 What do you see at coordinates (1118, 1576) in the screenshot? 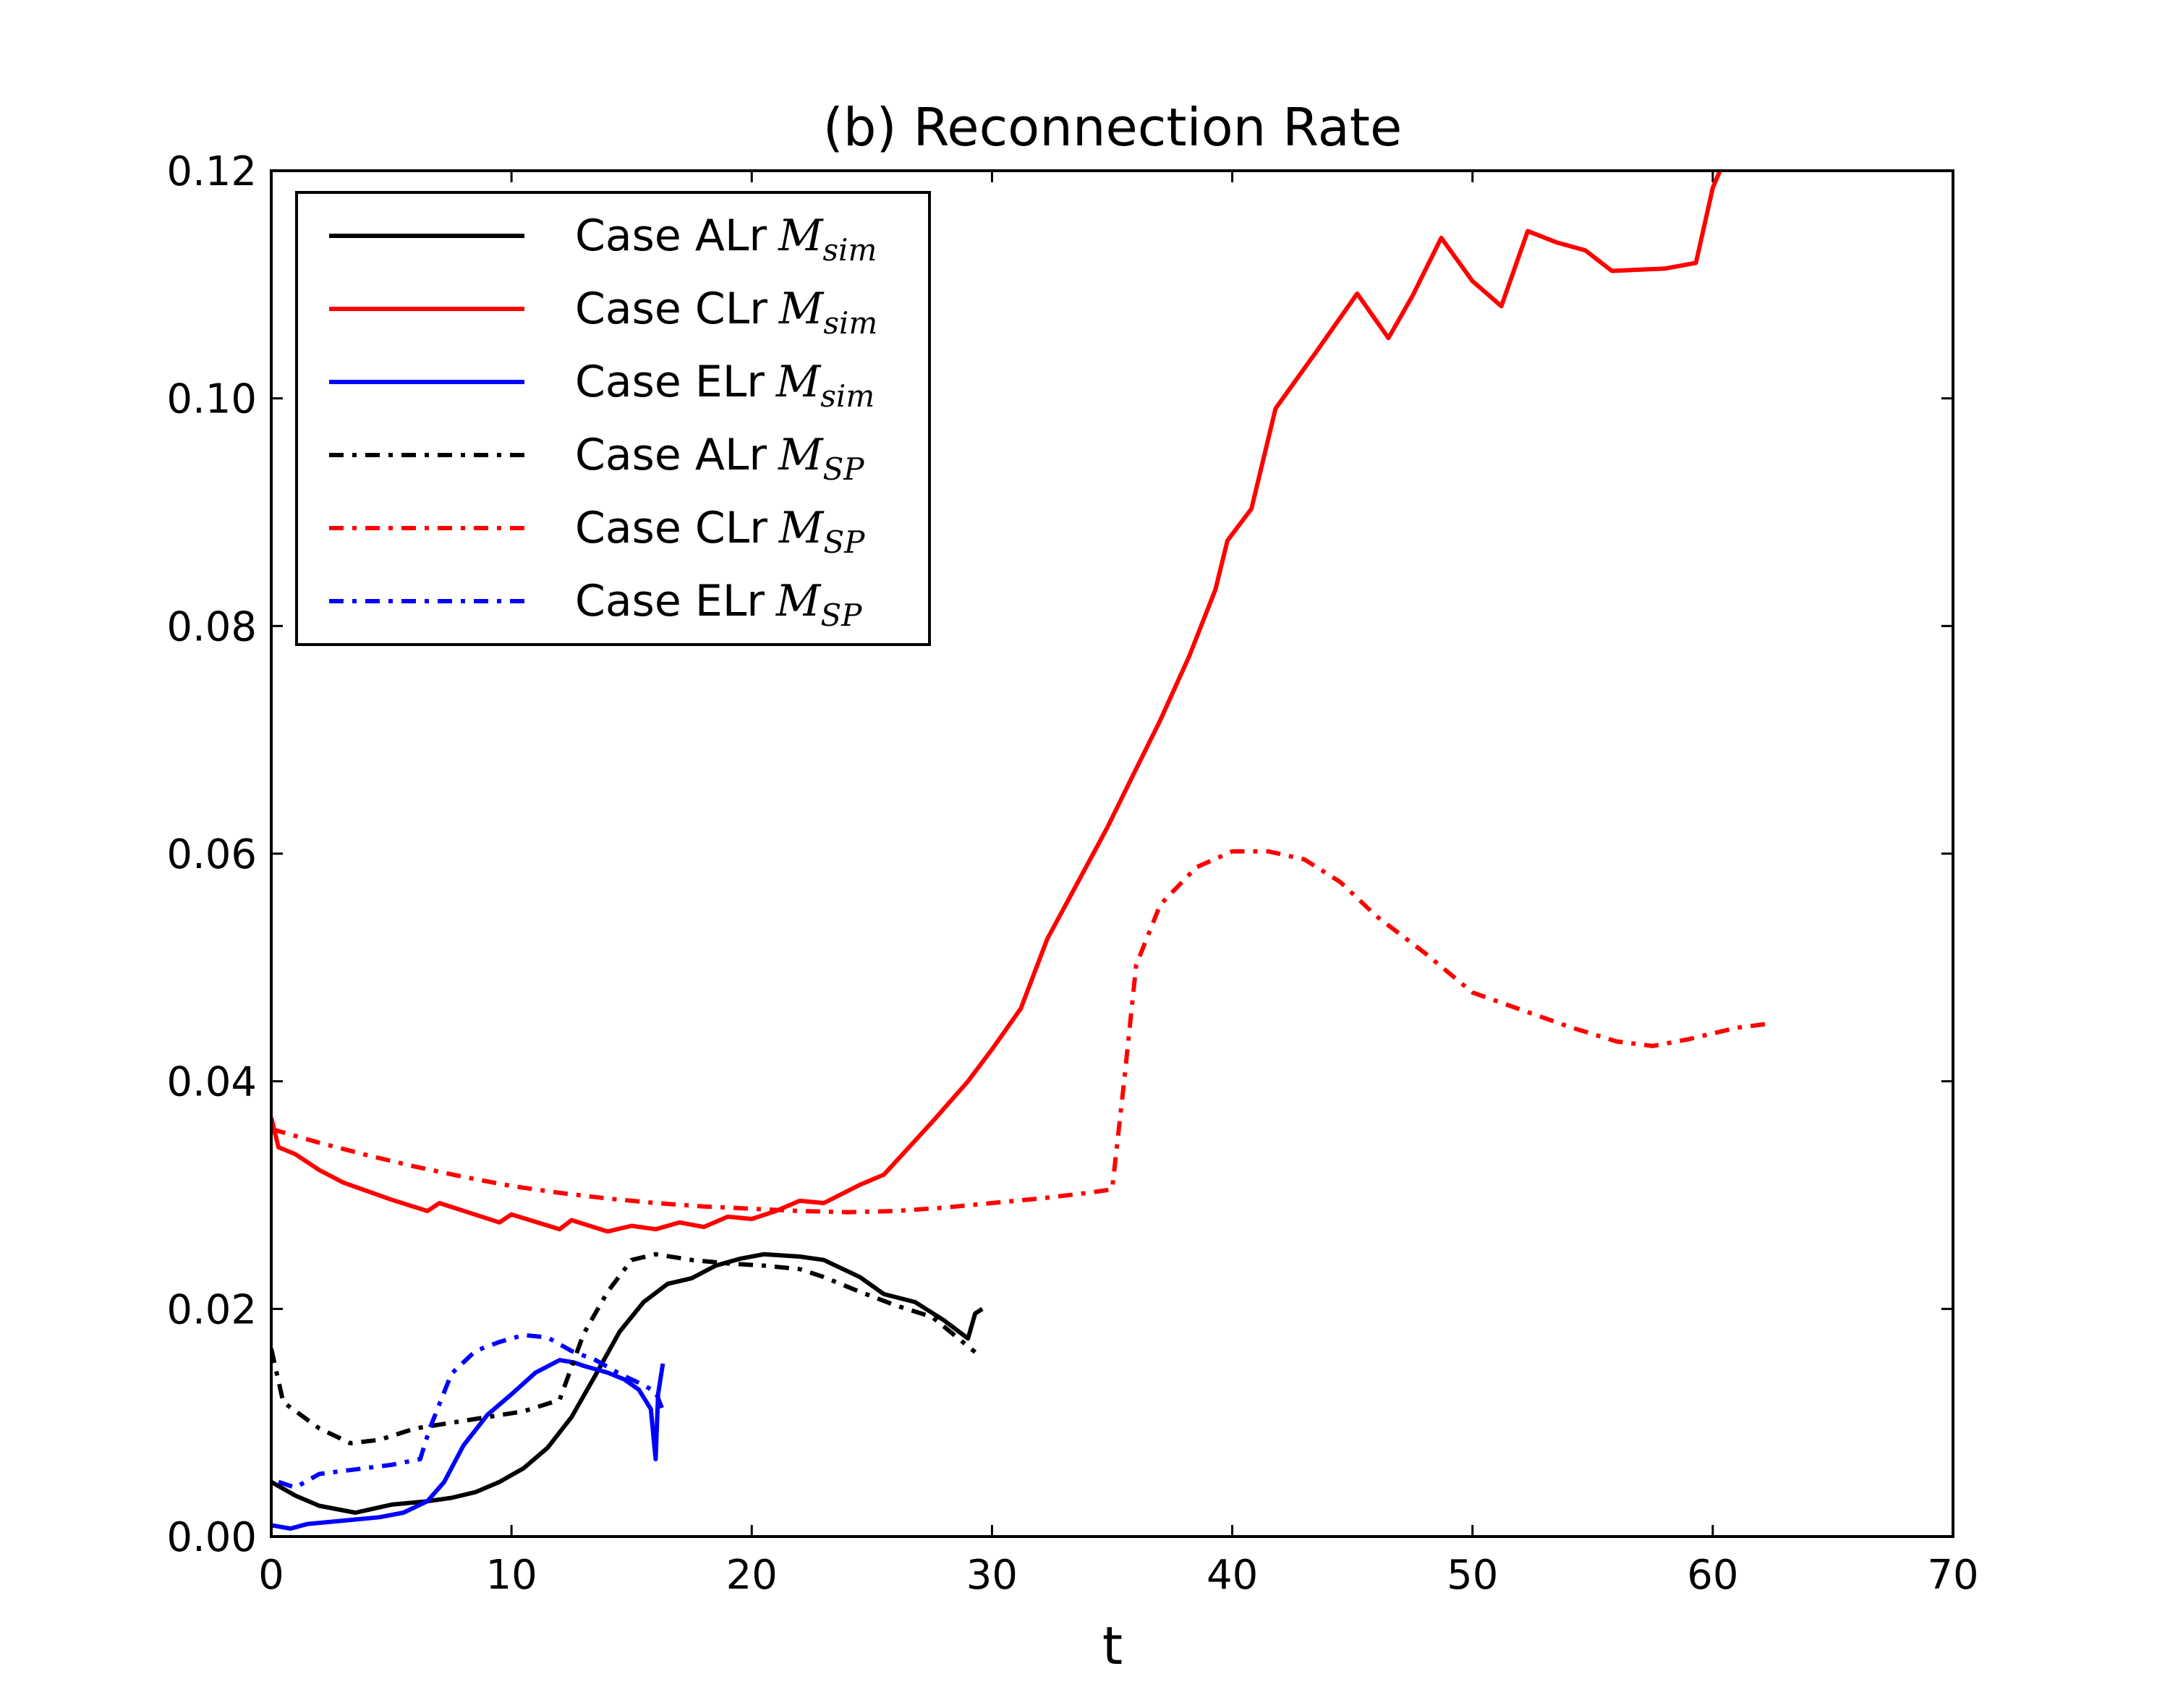
I see `x-tick-labels: 0 10 20 30 40 50 60 70` at bounding box center [1118, 1576].